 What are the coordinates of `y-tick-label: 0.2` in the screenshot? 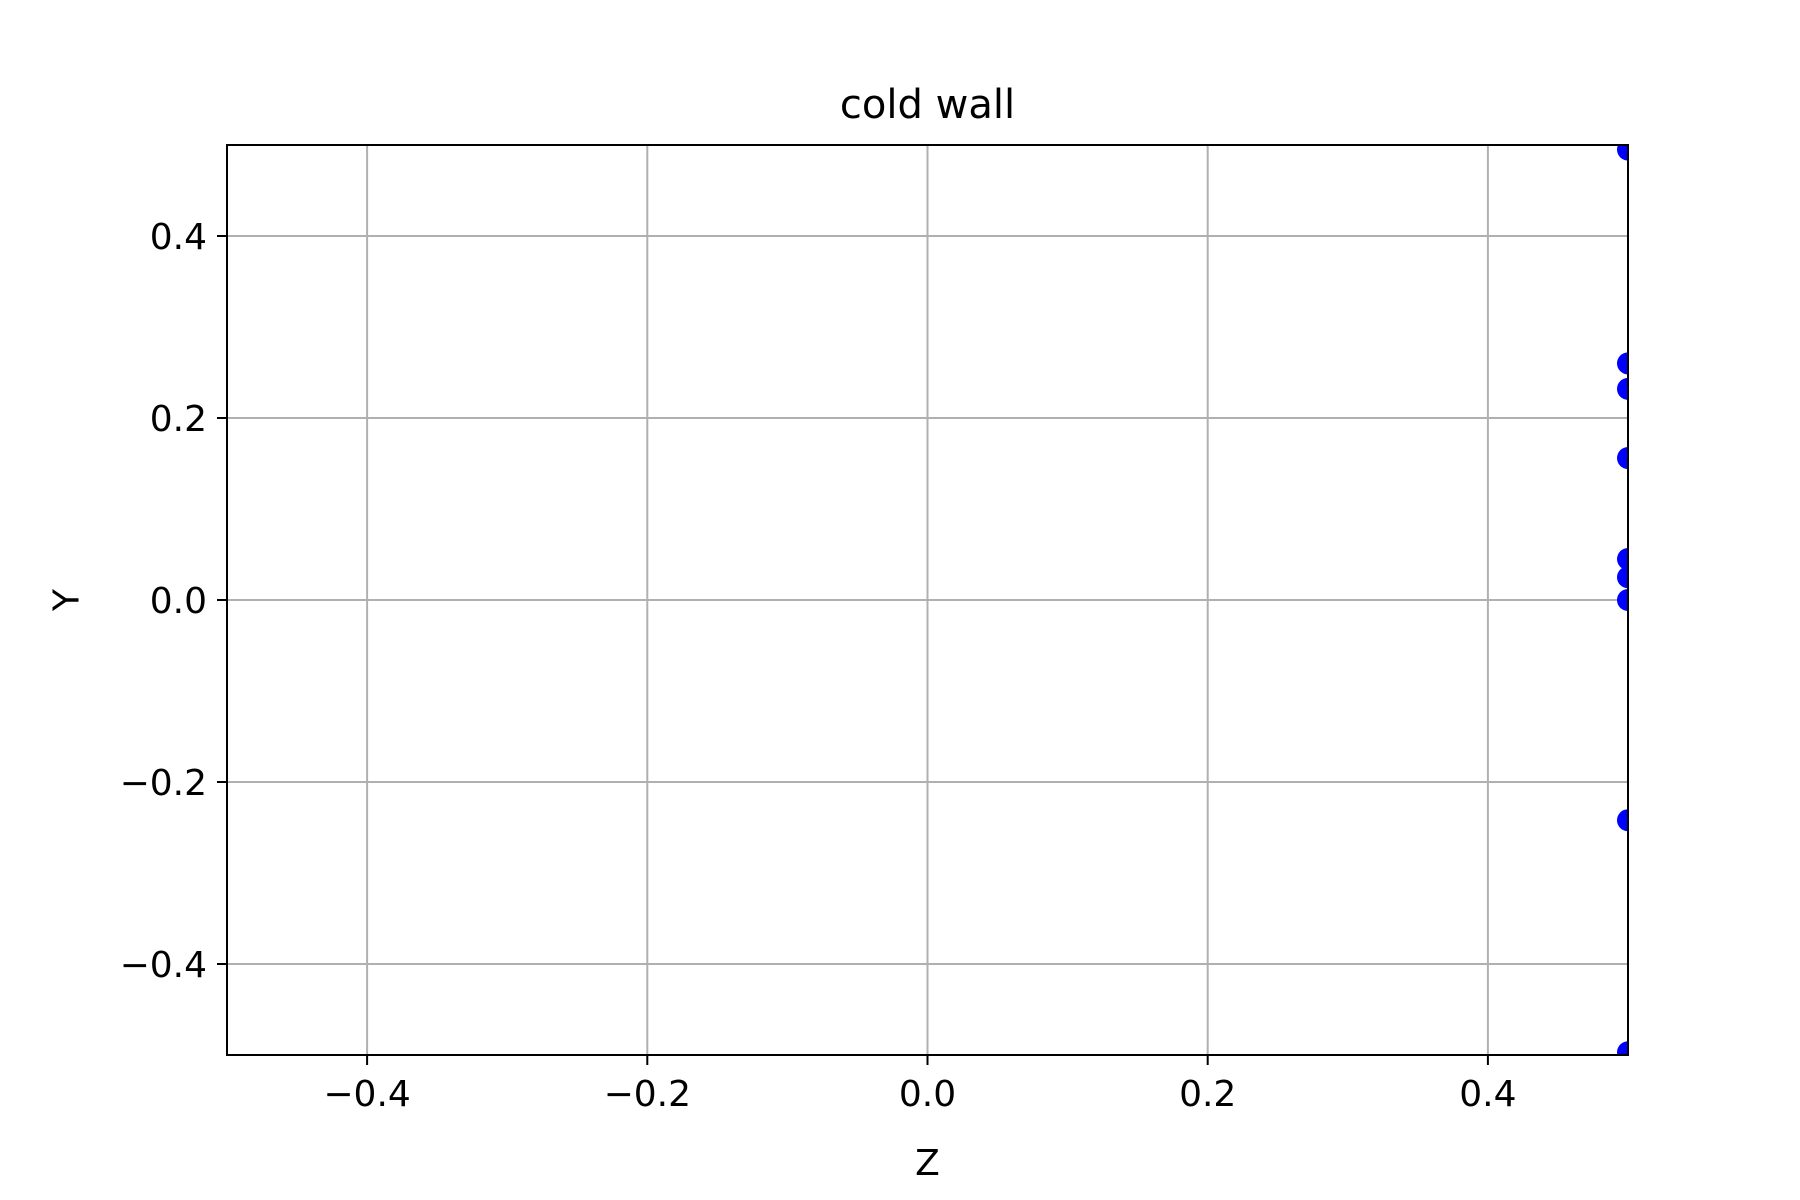 It's located at (178, 419).